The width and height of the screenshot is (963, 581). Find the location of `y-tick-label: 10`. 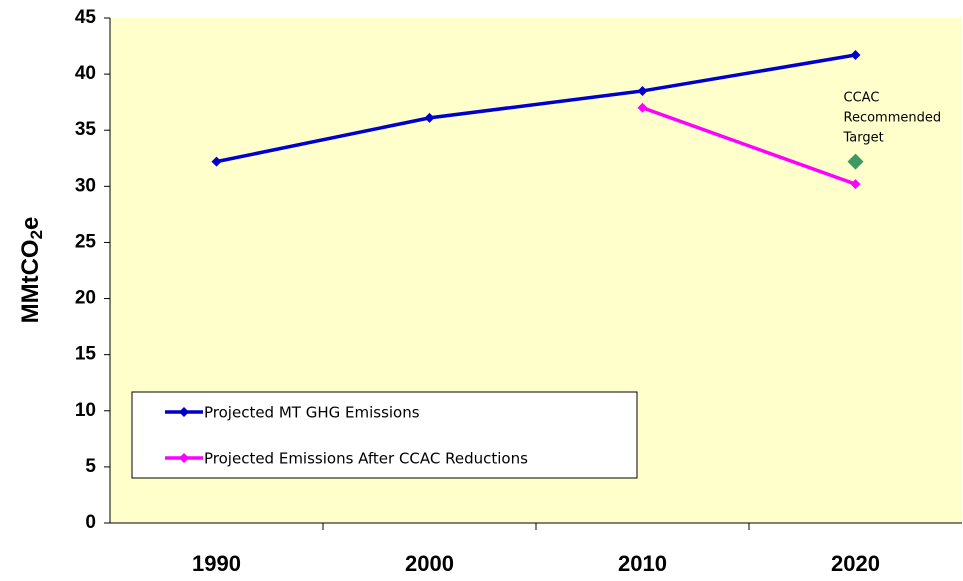

y-tick-label: 10 is located at coordinates (85, 410).